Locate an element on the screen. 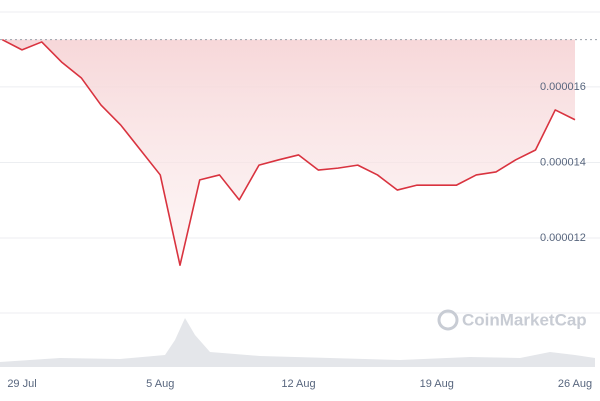 The width and height of the screenshot is (600, 401). x-tick-label: 26 Aug is located at coordinates (575, 384).